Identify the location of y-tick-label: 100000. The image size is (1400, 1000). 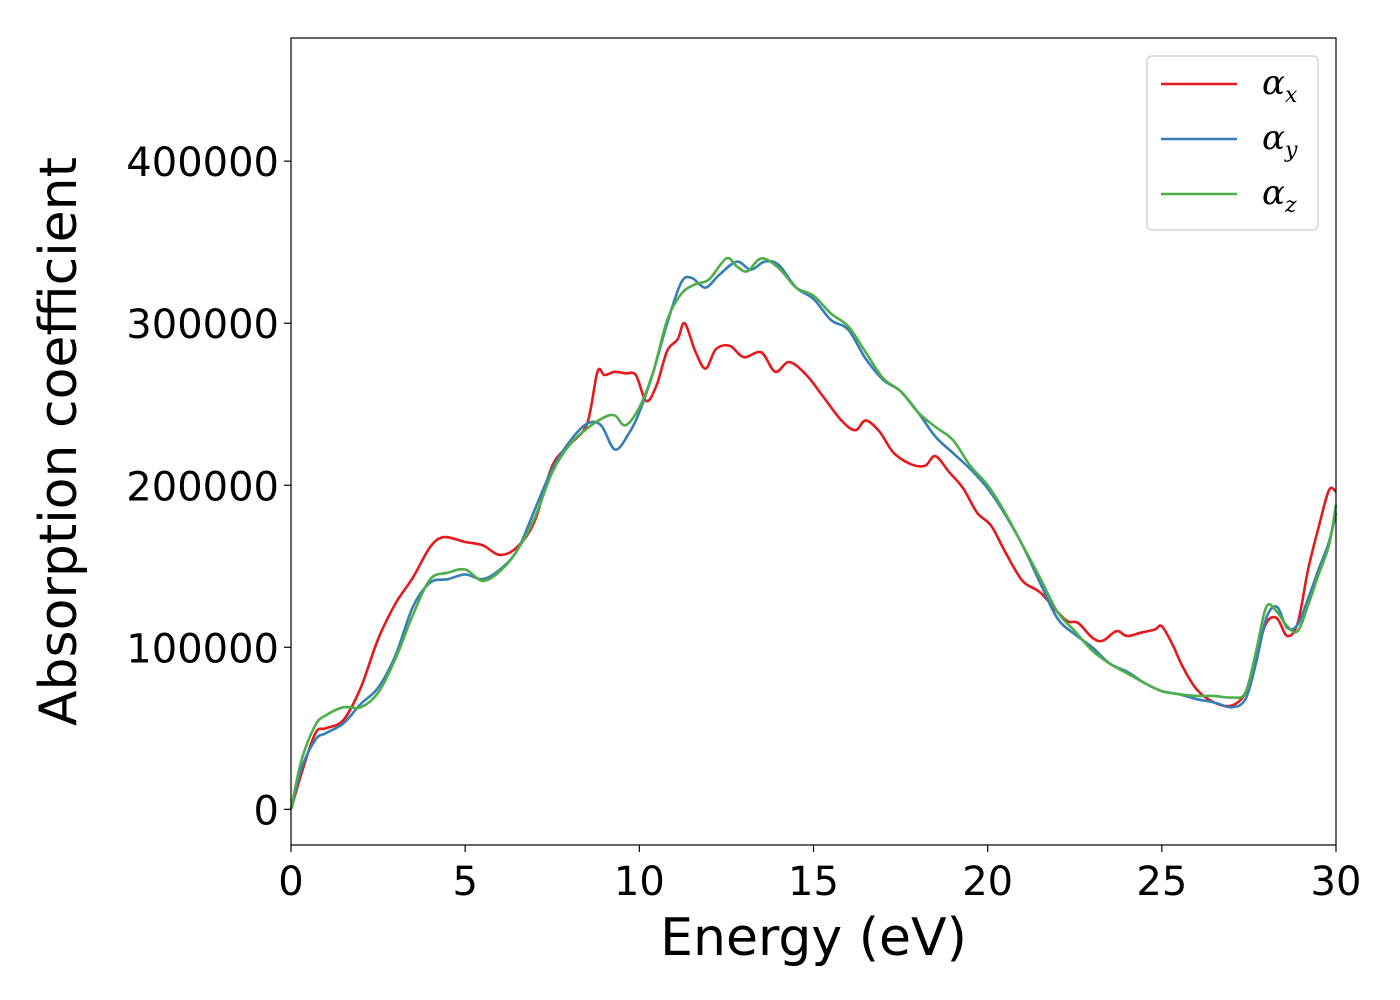
(202, 649).